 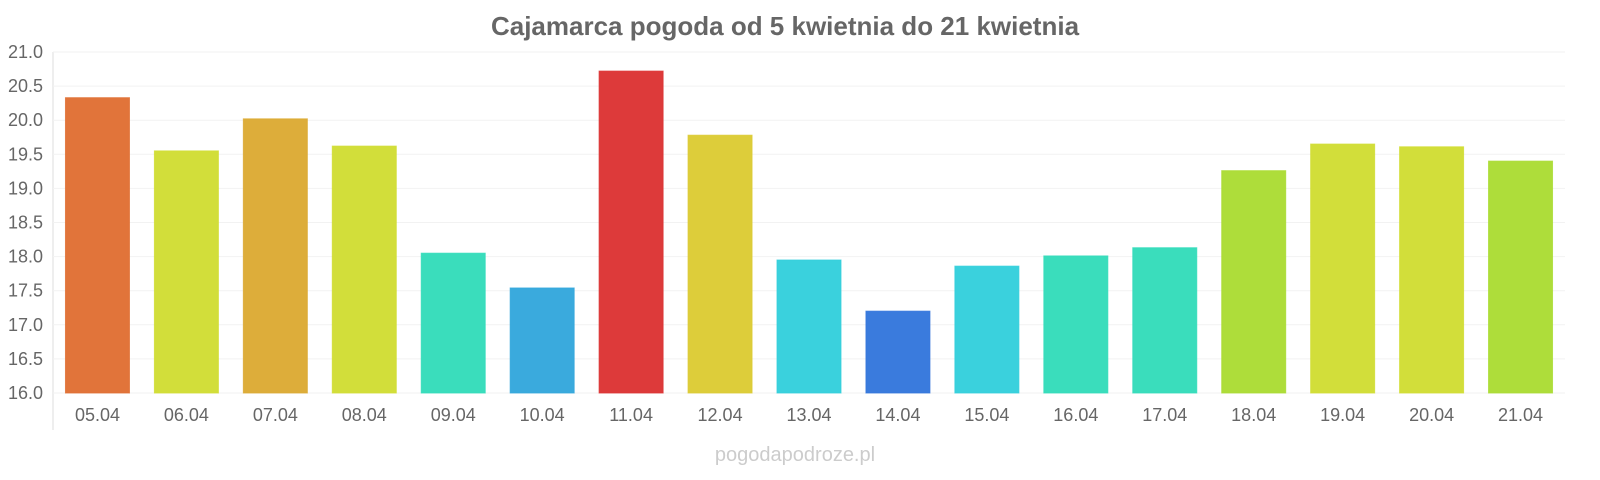 What do you see at coordinates (631, 232) in the screenshot?
I see `bar-11.04` at bounding box center [631, 232].